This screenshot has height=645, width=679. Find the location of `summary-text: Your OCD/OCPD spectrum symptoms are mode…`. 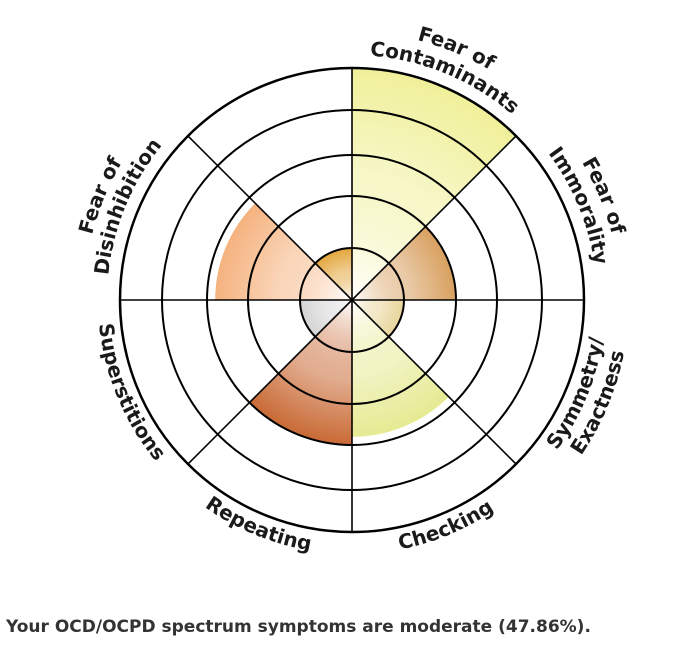

summary-text: Your OCD/OCPD spectrum symptoms are mode… is located at coordinates (298, 627).